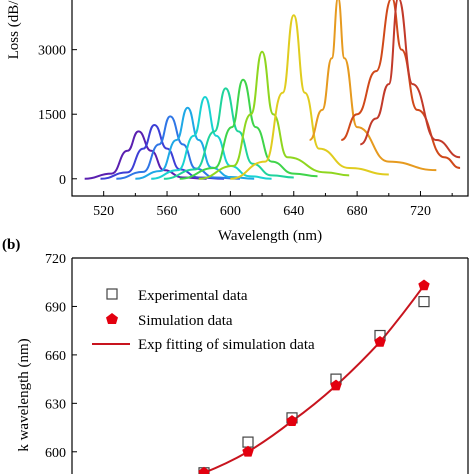 The width and height of the screenshot is (474, 474). What do you see at coordinates (55, 404) in the screenshot?
I see `panel-b-y-tick-label: 630` at bounding box center [55, 404].